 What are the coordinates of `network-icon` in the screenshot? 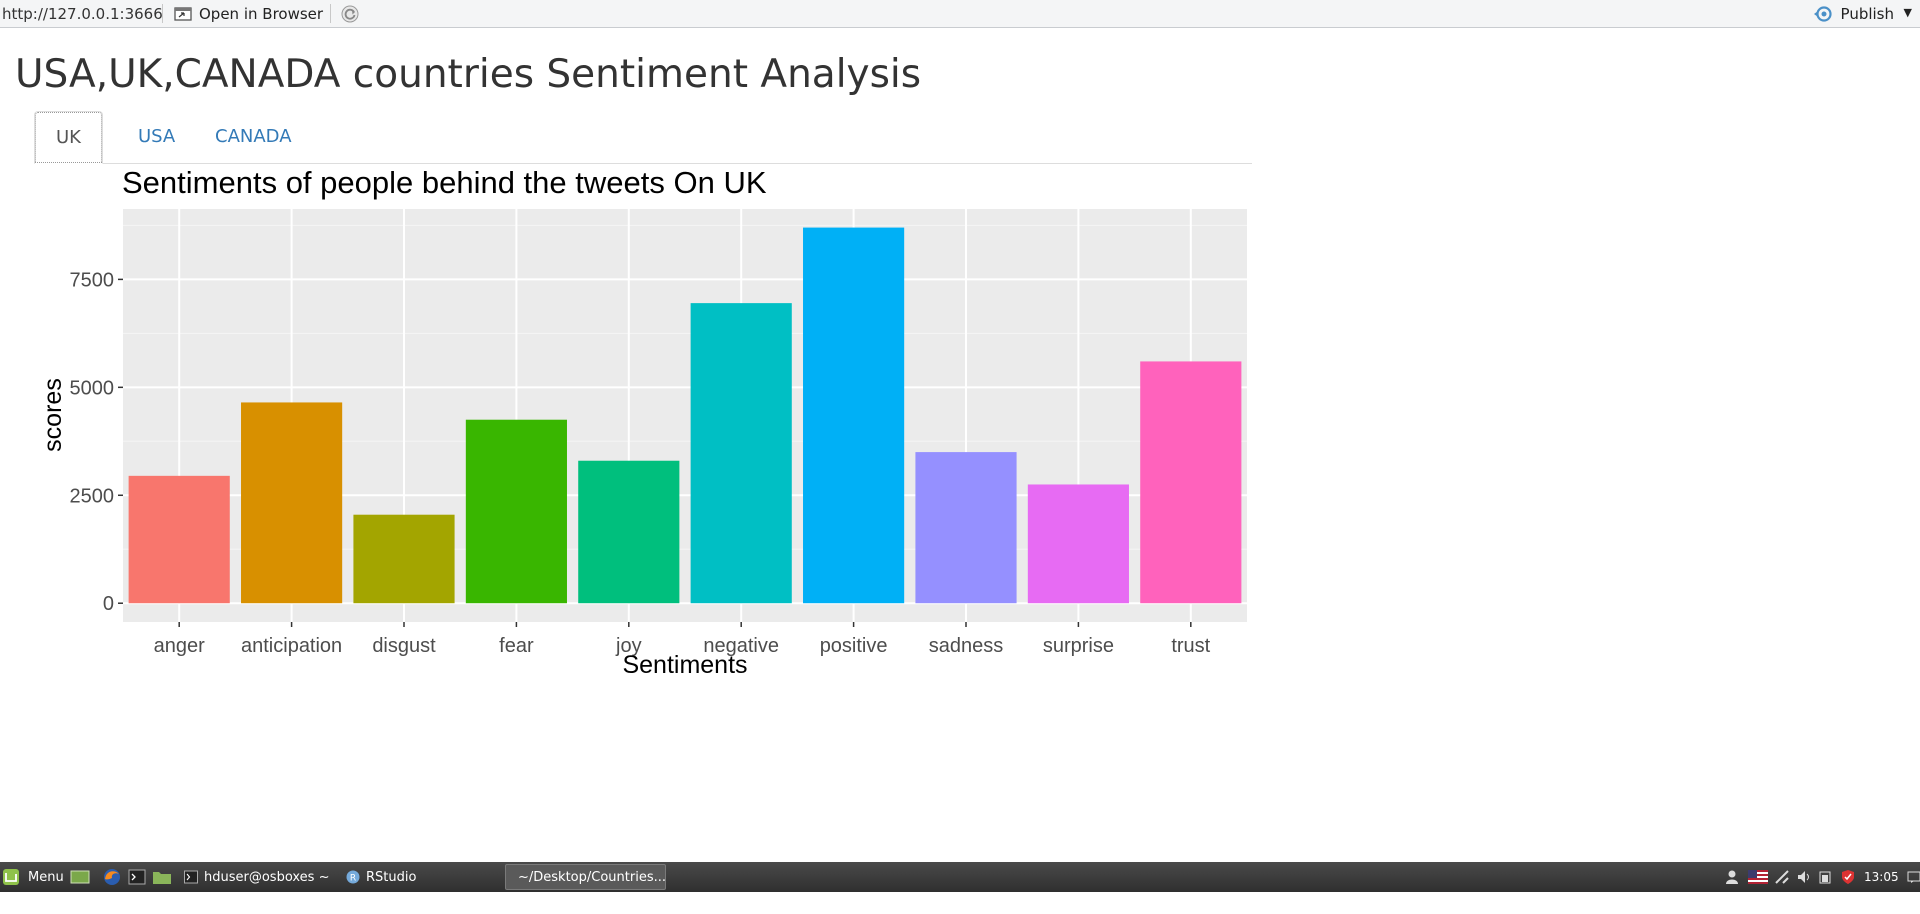 It's located at (1782, 877).